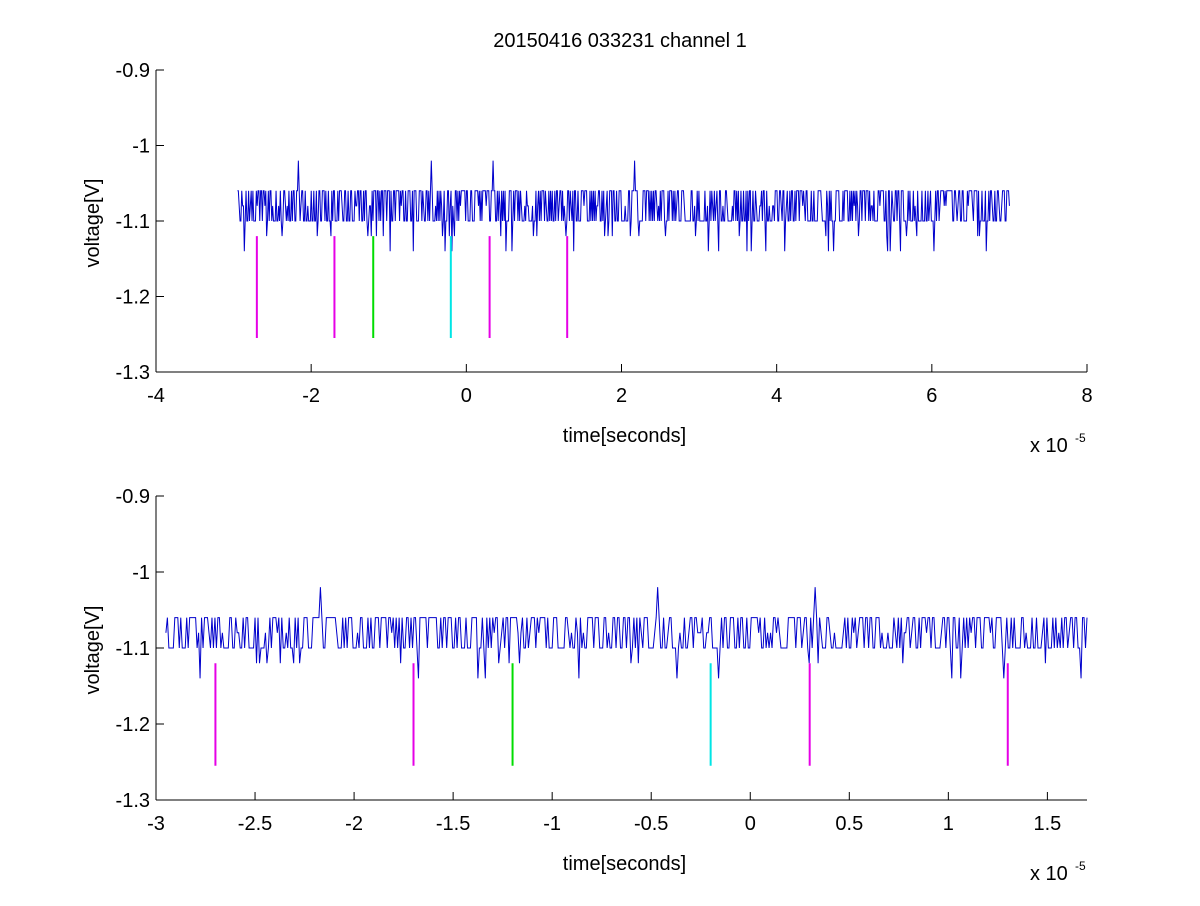 The width and height of the screenshot is (1200, 906). Describe the element at coordinates (948, 824) in the screenshot. I see `x-tick-label: 1` at that location.